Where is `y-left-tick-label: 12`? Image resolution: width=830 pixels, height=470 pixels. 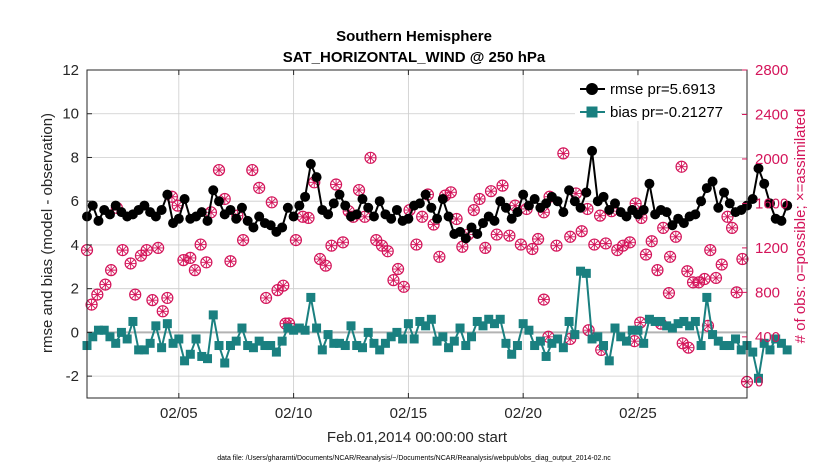
y-left-tick-label: 12 is located at coordinates (70, 70).